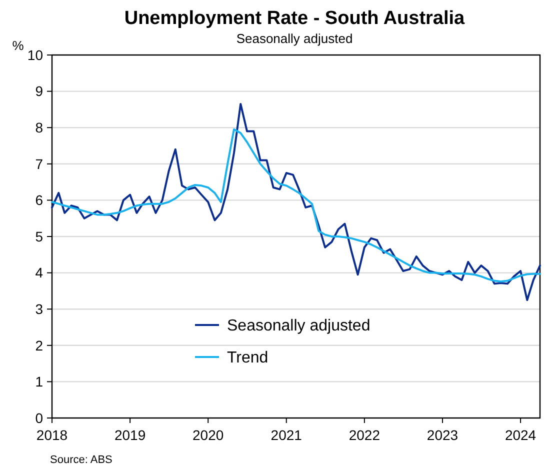  I want to click on legend-label: Trend, so click(247, 358).